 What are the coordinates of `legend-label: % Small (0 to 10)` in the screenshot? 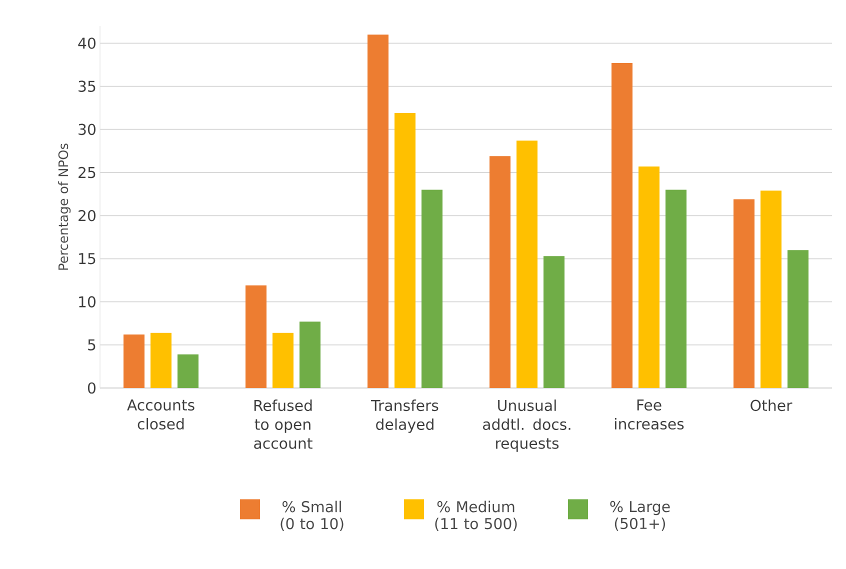 It's located at (312, 516).